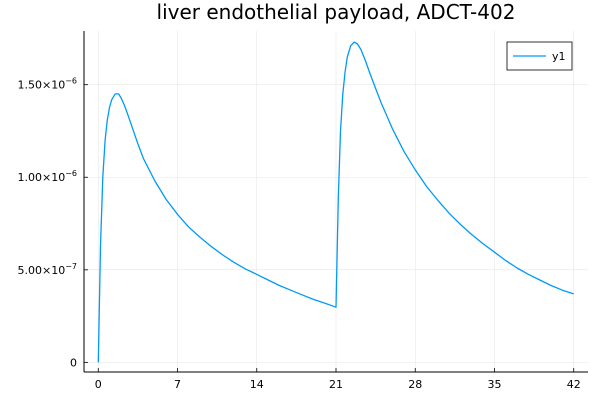  I want to click on y-tick-label: 0, so click(73, 362).